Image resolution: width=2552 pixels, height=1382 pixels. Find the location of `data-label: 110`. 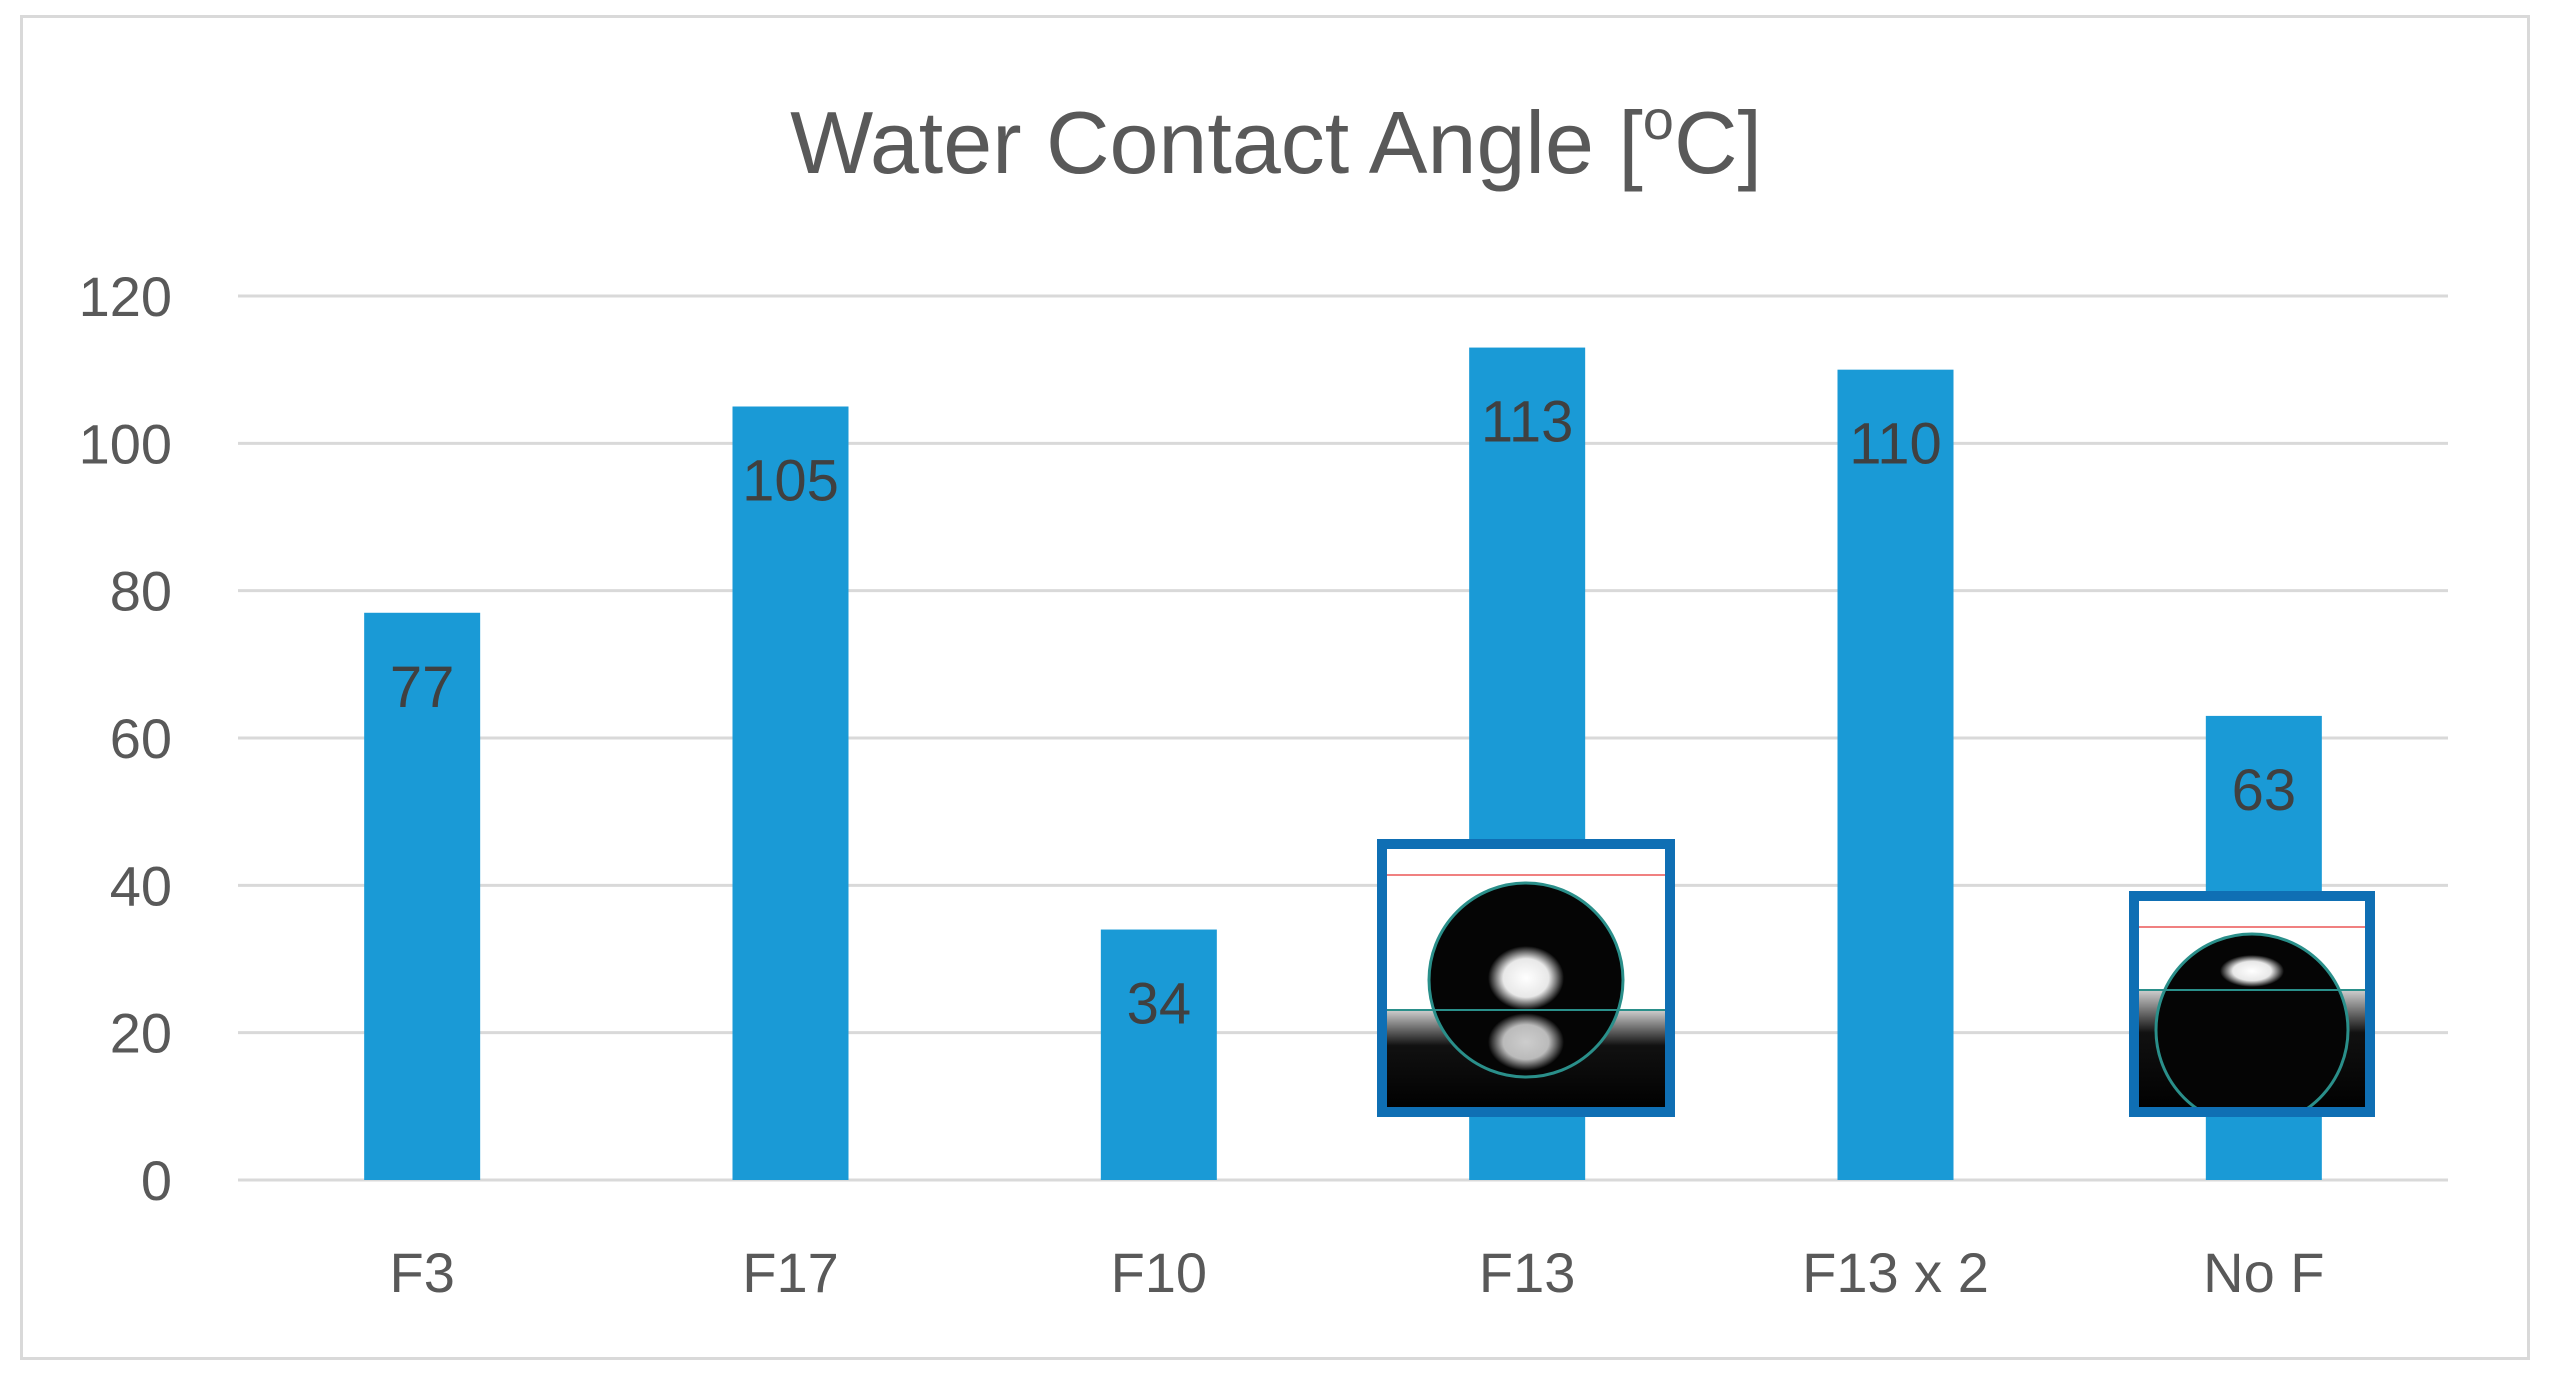

data-label: 110 is located at coordinates (1895, 444).